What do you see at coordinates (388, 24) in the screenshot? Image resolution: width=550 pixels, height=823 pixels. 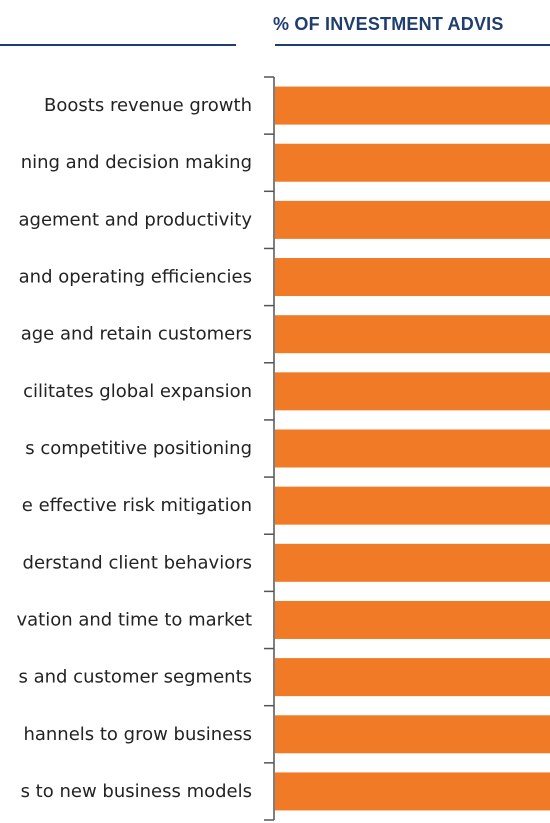 I see `chart-title: % OF INVESTMENT ADVIS` at bounding box center [388, 24].